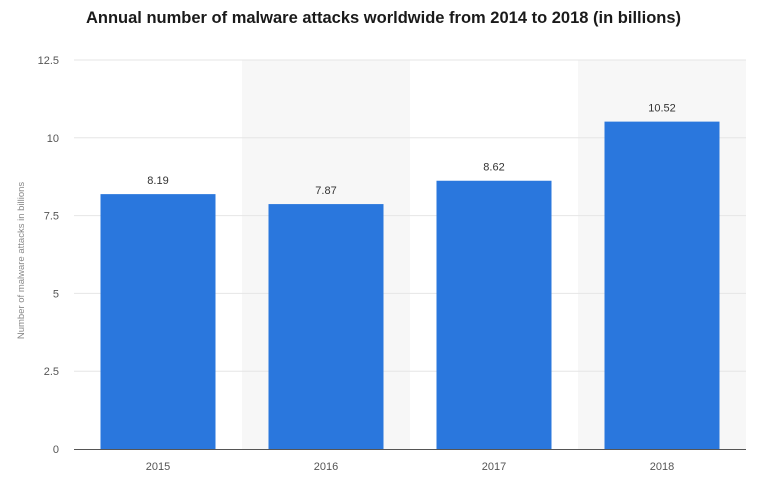  What do you see at coordinates (493, 168) in the screenshot?
I see `value-label: 8.62` at bounding box center [493, 168].